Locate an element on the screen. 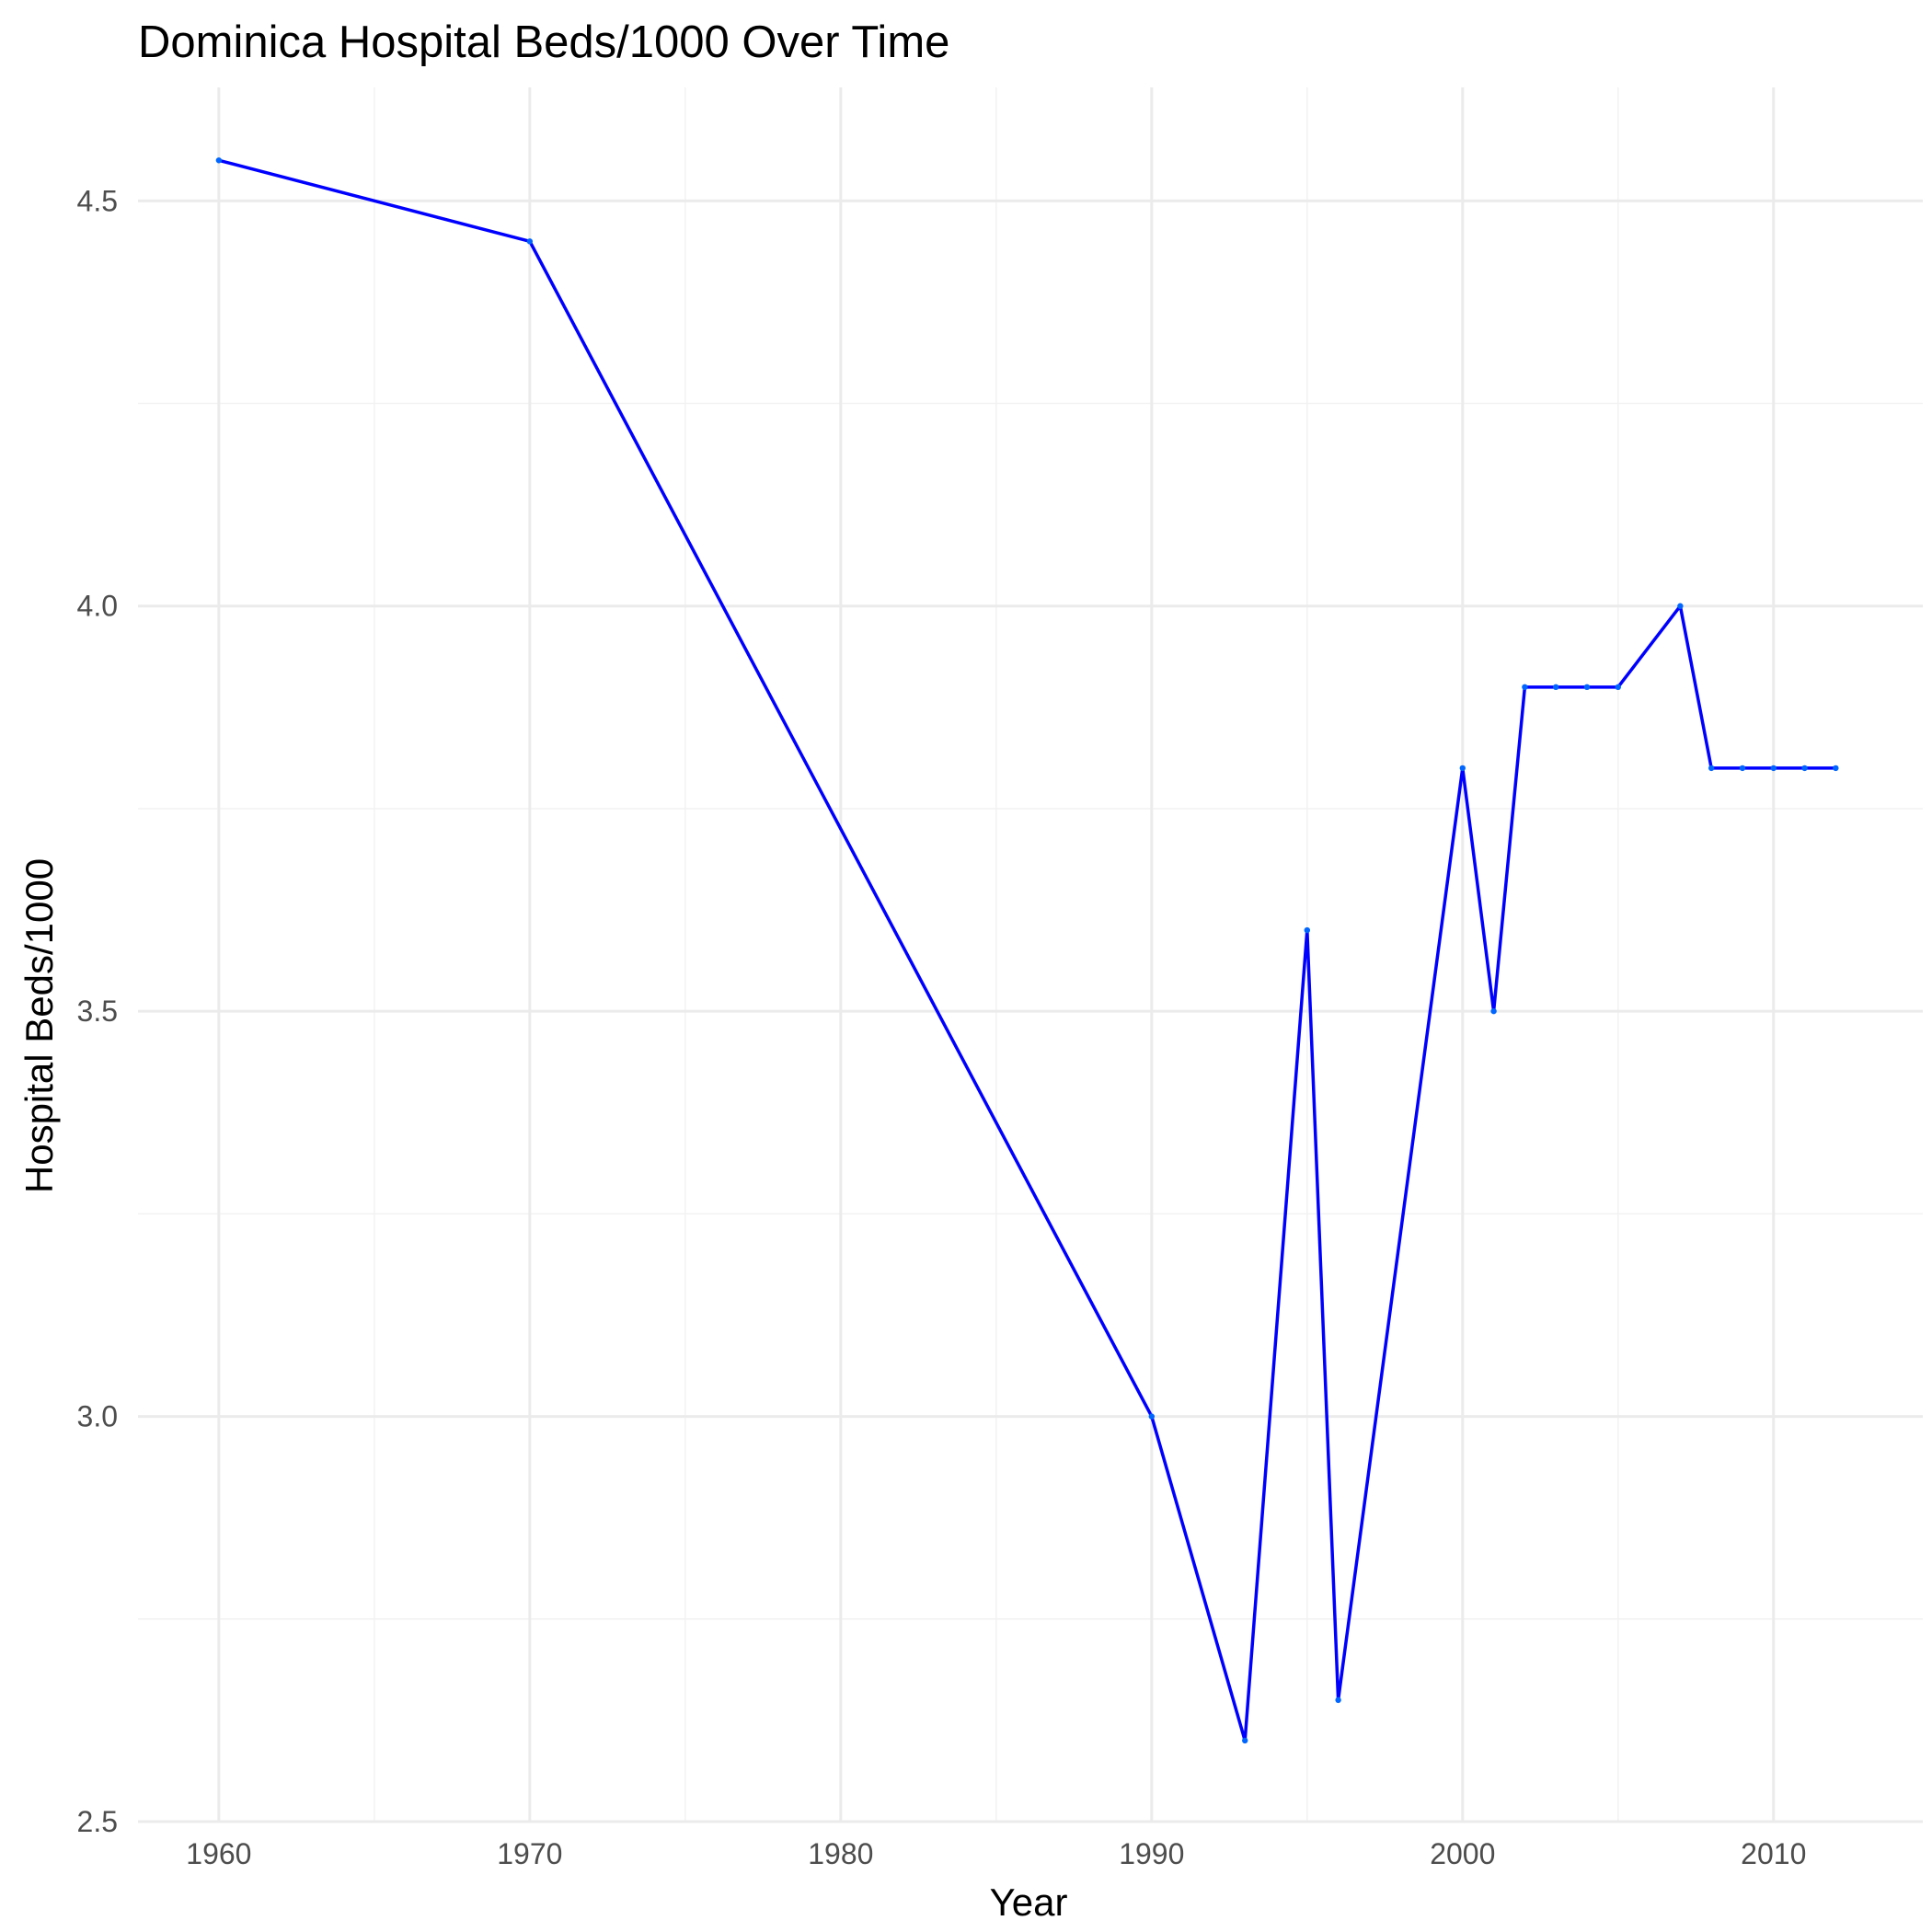 This screenshot has height=1932, width=1932. chart-title: Dominica Hospital Beds/1000 Over Time is located at coordinates (543, 42).